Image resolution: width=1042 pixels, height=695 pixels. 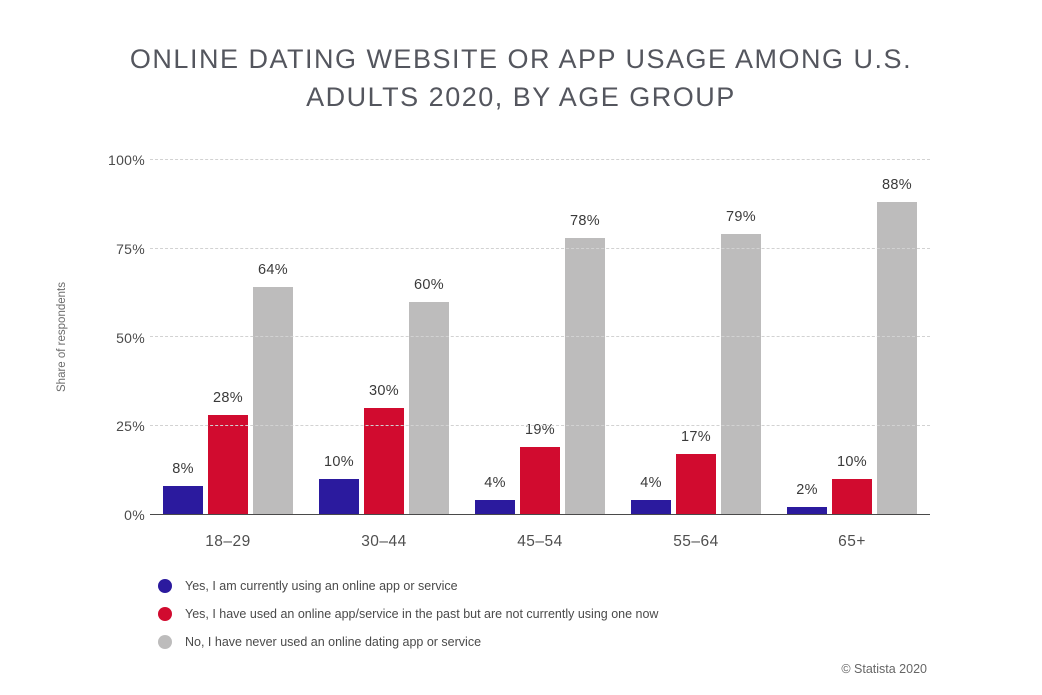 I want to click on bar: 17%, so click(x=696, y=471).